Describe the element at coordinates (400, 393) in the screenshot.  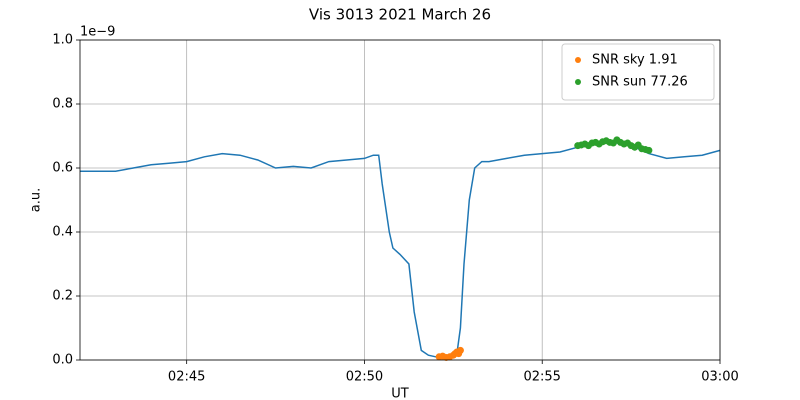
I see `x-axis-label: UT` at that location.